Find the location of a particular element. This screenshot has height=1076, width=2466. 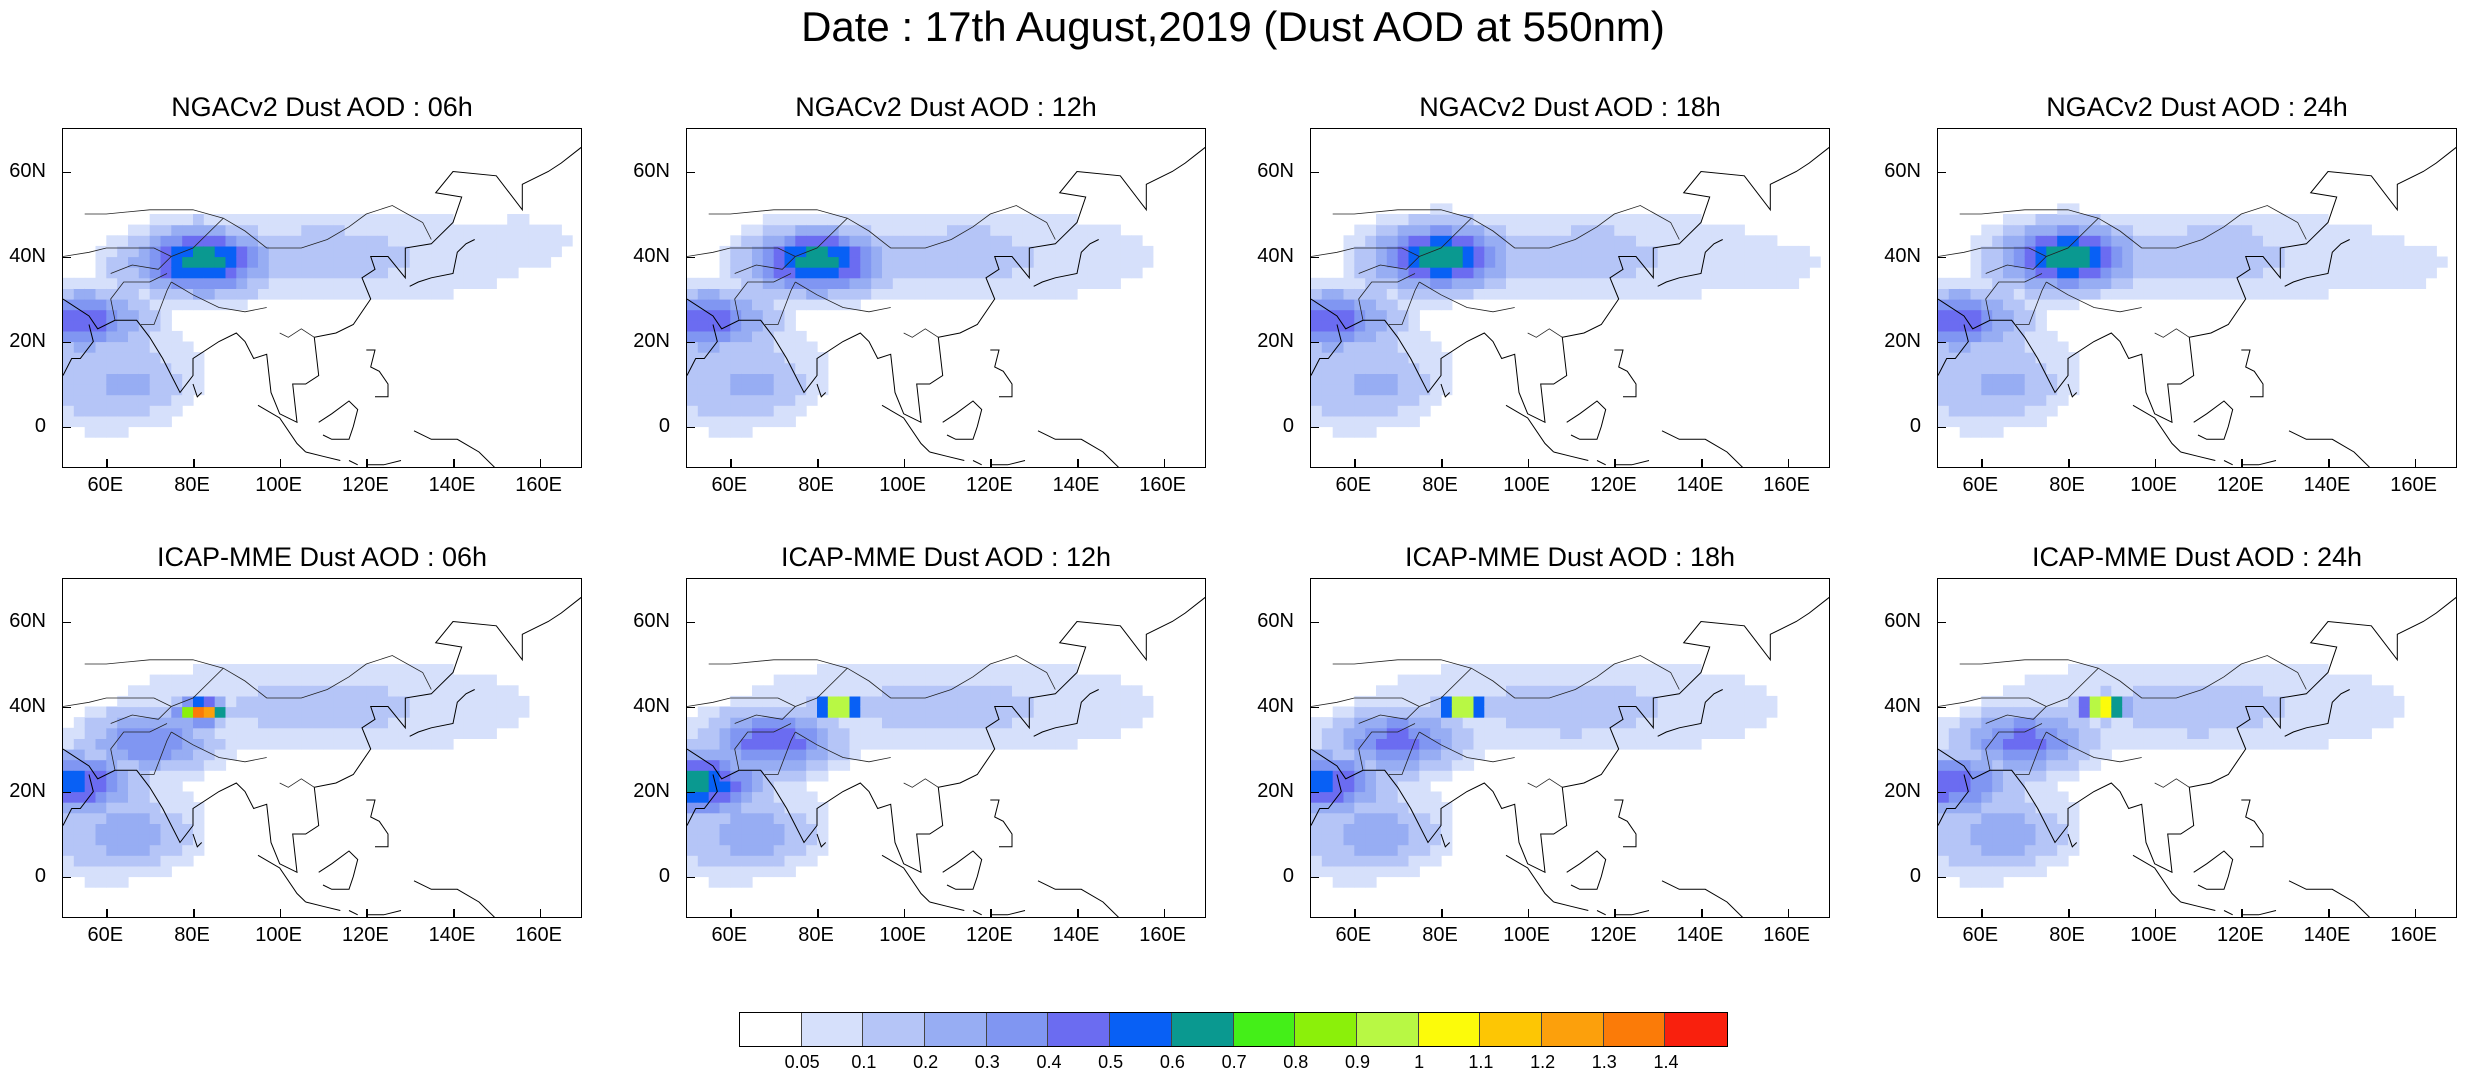

aod-heatmap is located at coordinates (2197, 306).